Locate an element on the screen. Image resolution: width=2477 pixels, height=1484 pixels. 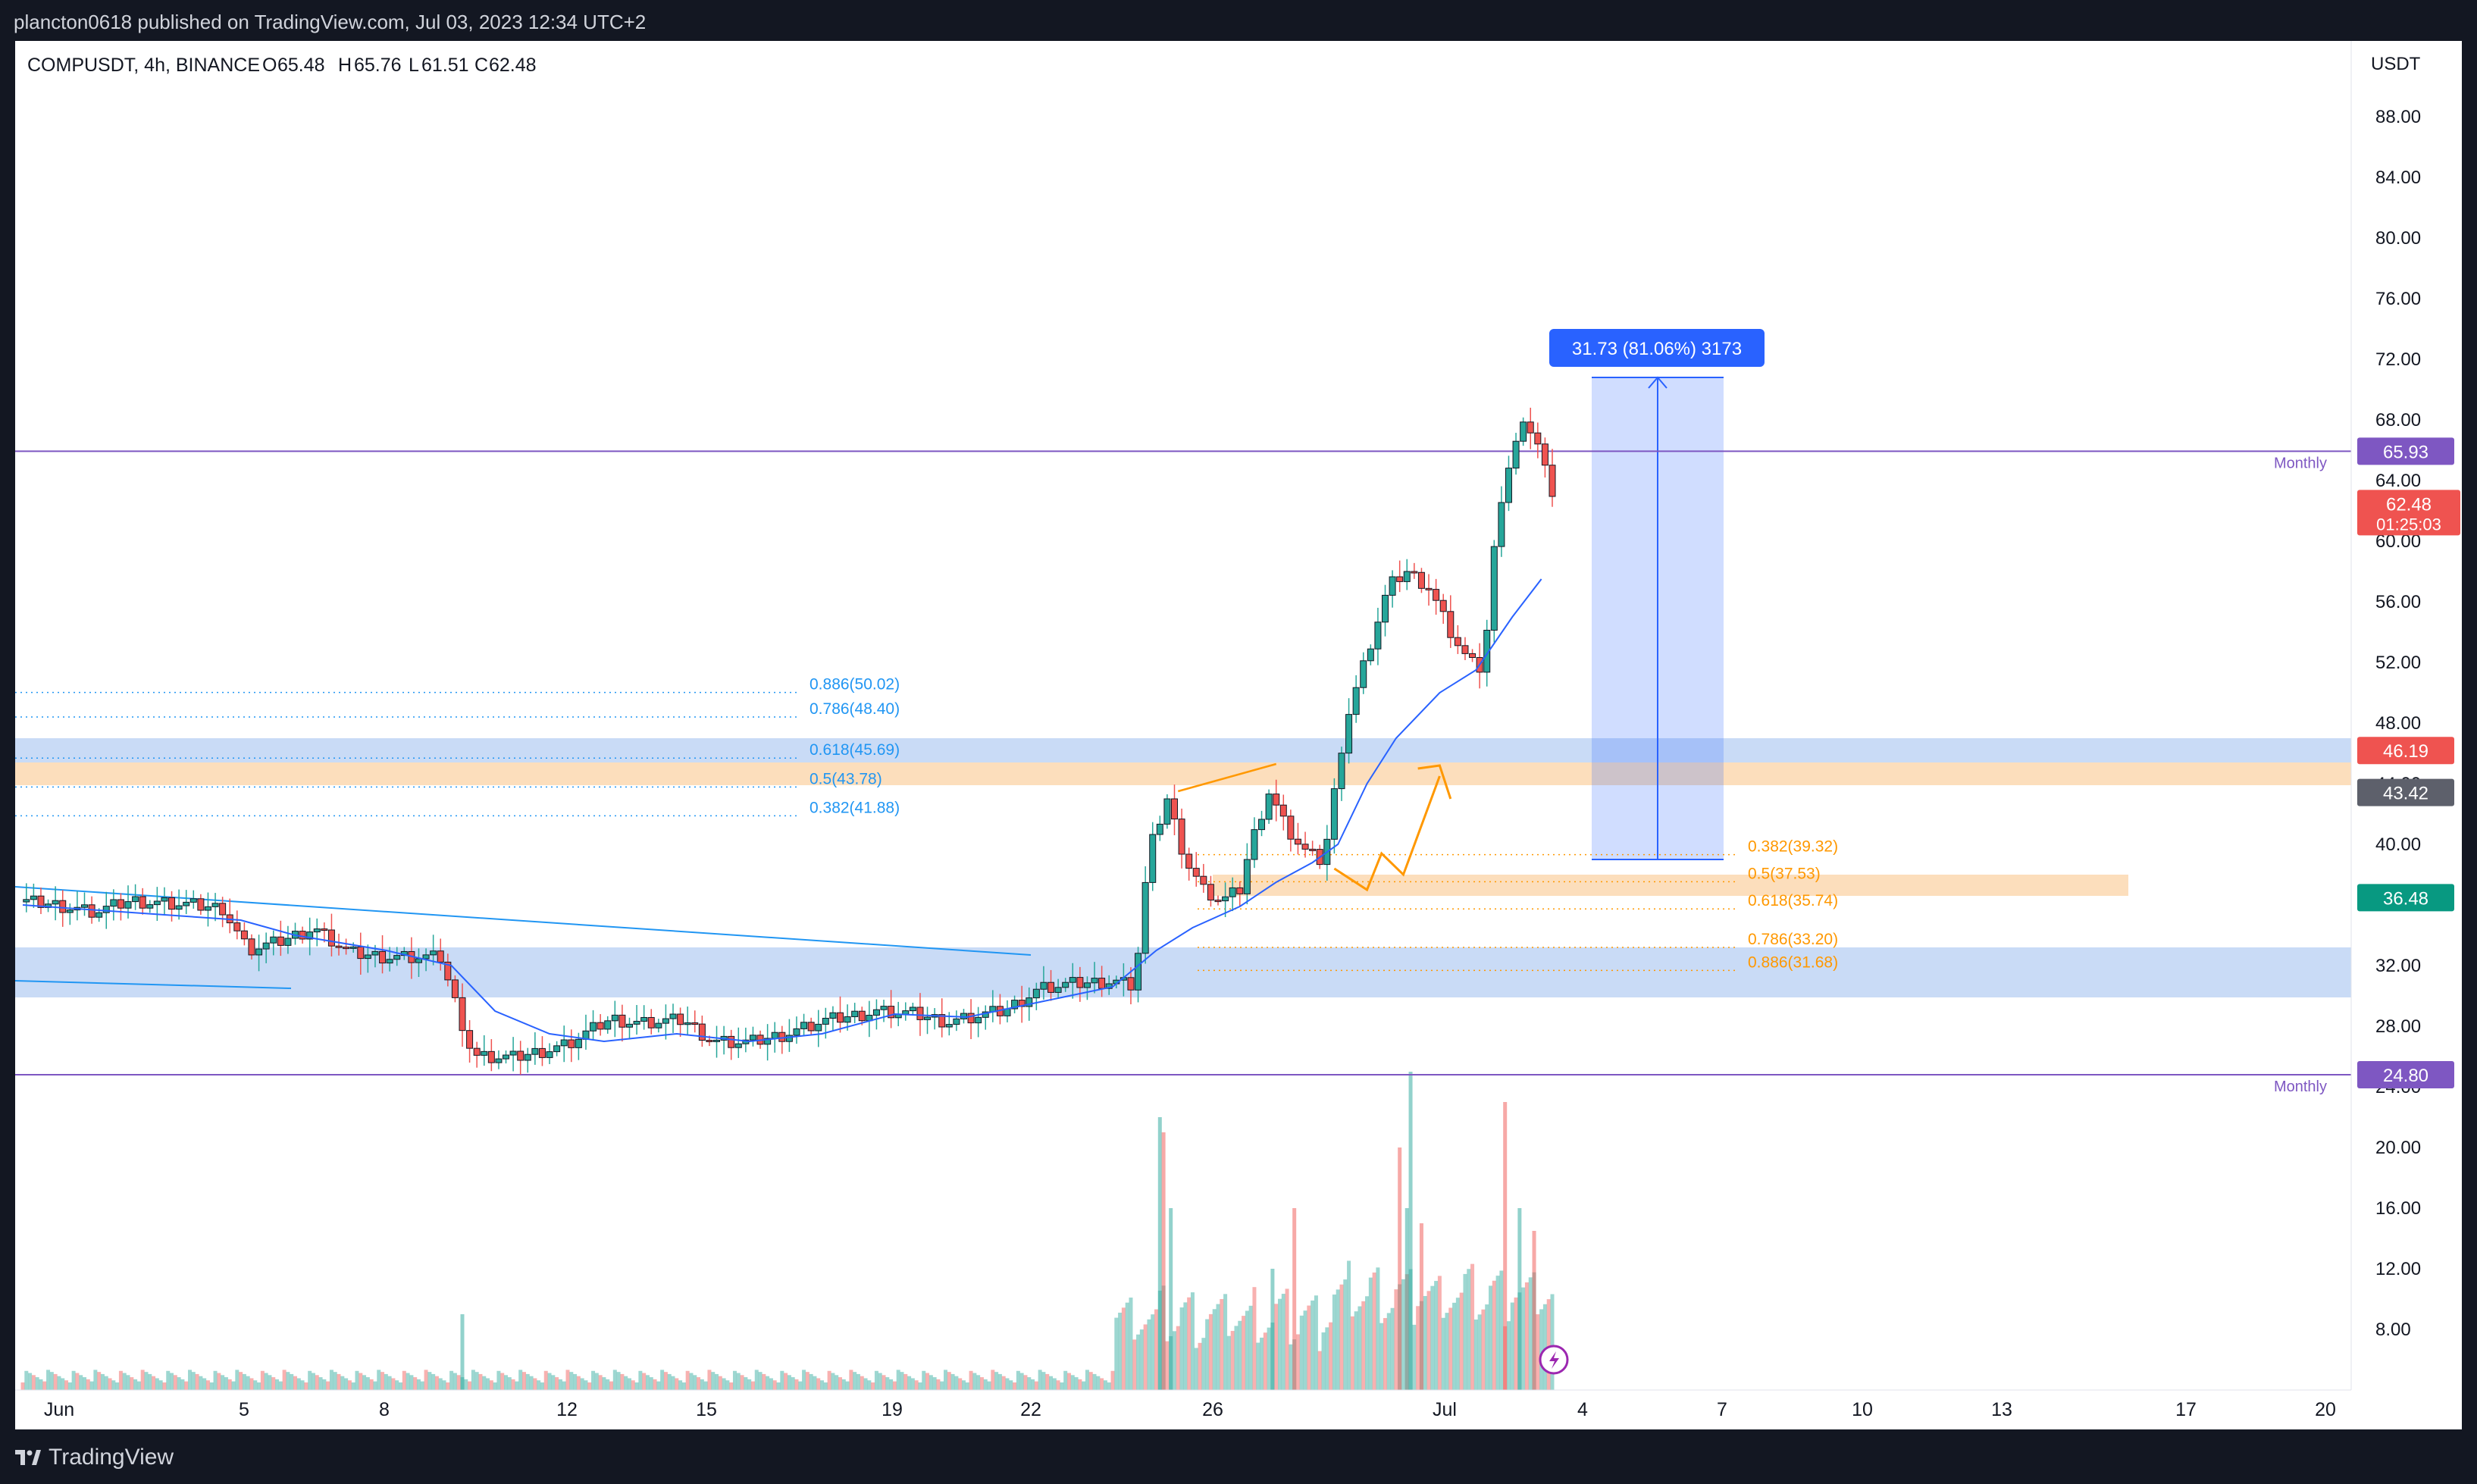
y-tick-label: 32.00 is located at coordinates (2398, 966).